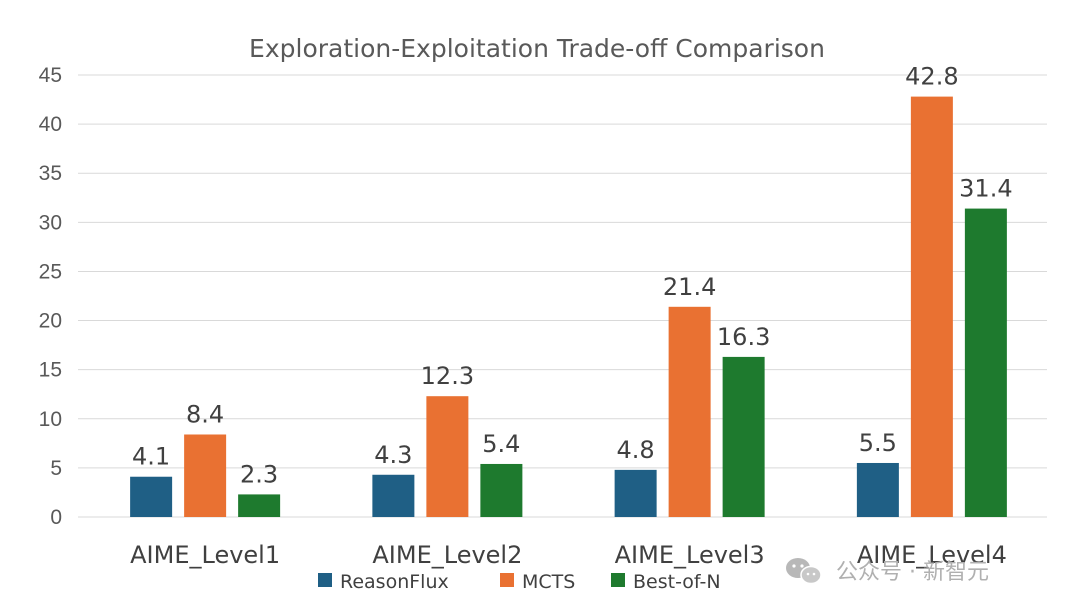 This screenshot has width=1080, height=613. Describe the element at coordinates (548, 582) in the screenshot. I see `legend-label: MCTS` at that location.